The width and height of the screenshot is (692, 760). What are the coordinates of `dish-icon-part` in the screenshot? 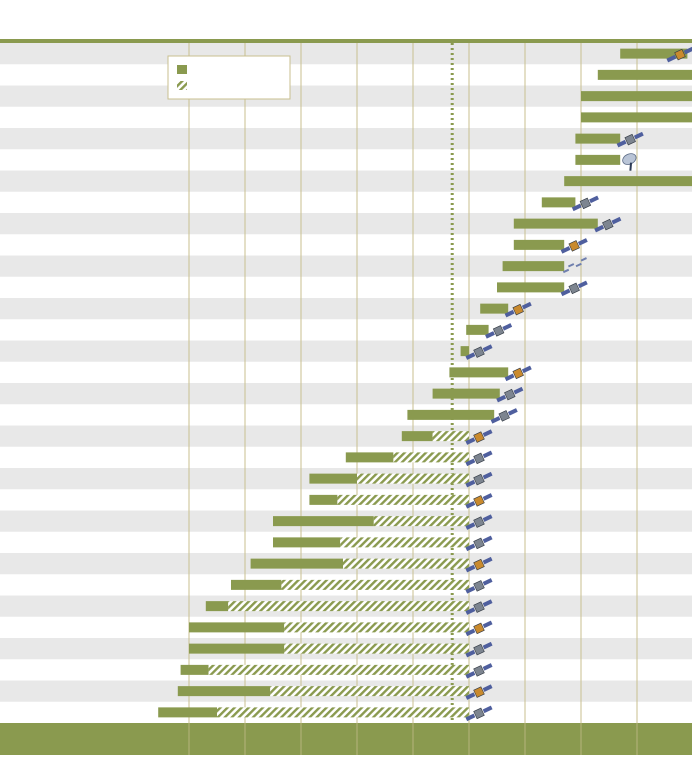 It's located at (629, 159).